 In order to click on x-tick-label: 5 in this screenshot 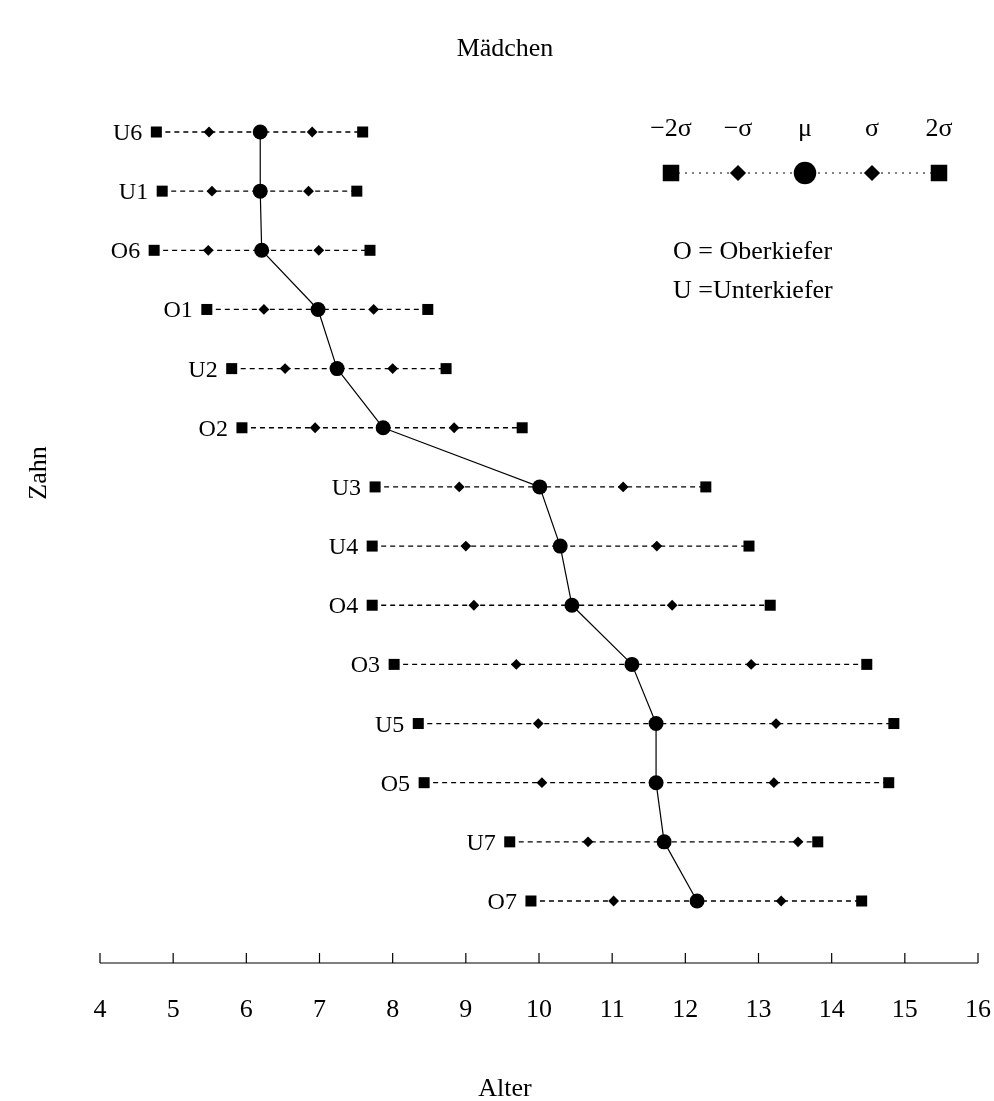, I will do `click(173, 1008)`.